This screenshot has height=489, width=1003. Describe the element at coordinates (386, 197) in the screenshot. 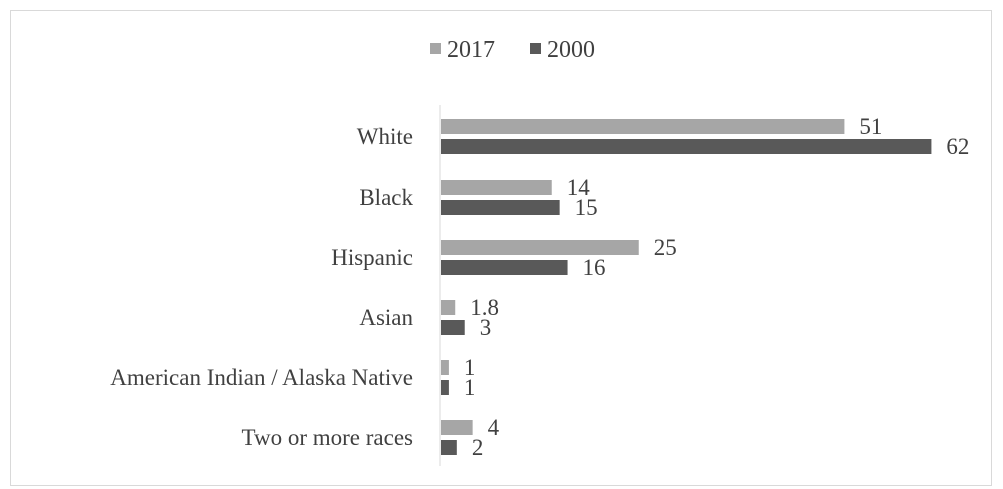

I see `category-label-black: Black` at that location.